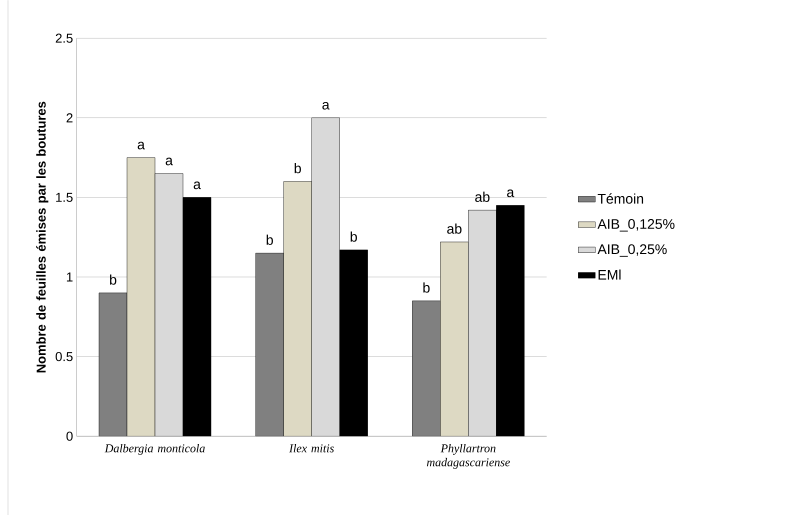 The height and width of the screenshot is (515, 797). What do you see at coordinates (635, 225) in the screenshot?
I see `legend-label: AIB_0,125%` at bounding box center [635, 225].